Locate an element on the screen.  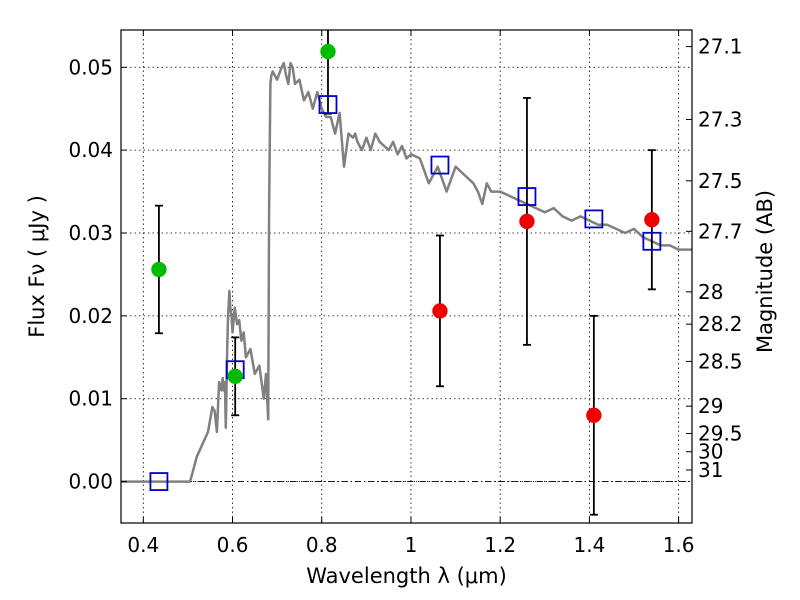
x-tick-label: 1.4 is located at coordinates (589, 545).